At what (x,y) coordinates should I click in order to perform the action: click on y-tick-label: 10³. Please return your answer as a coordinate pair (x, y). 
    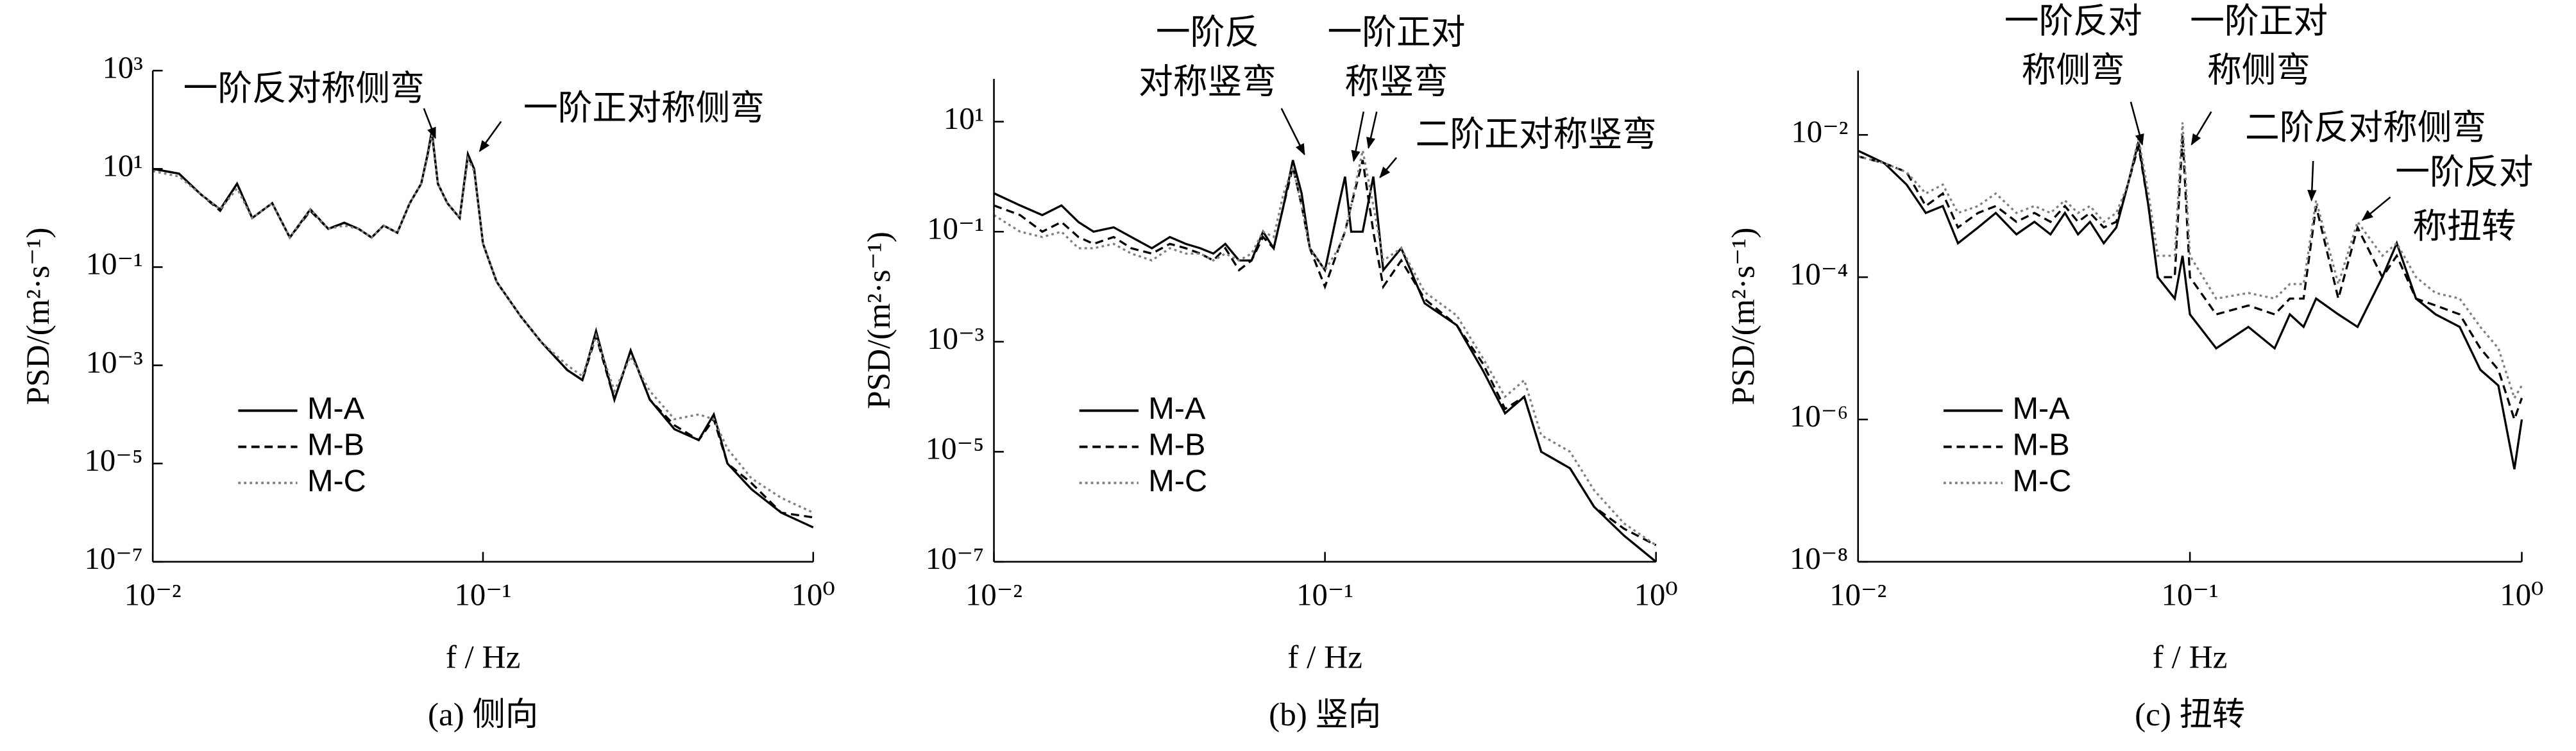
    Looking at the image, I should click on (123, 67).